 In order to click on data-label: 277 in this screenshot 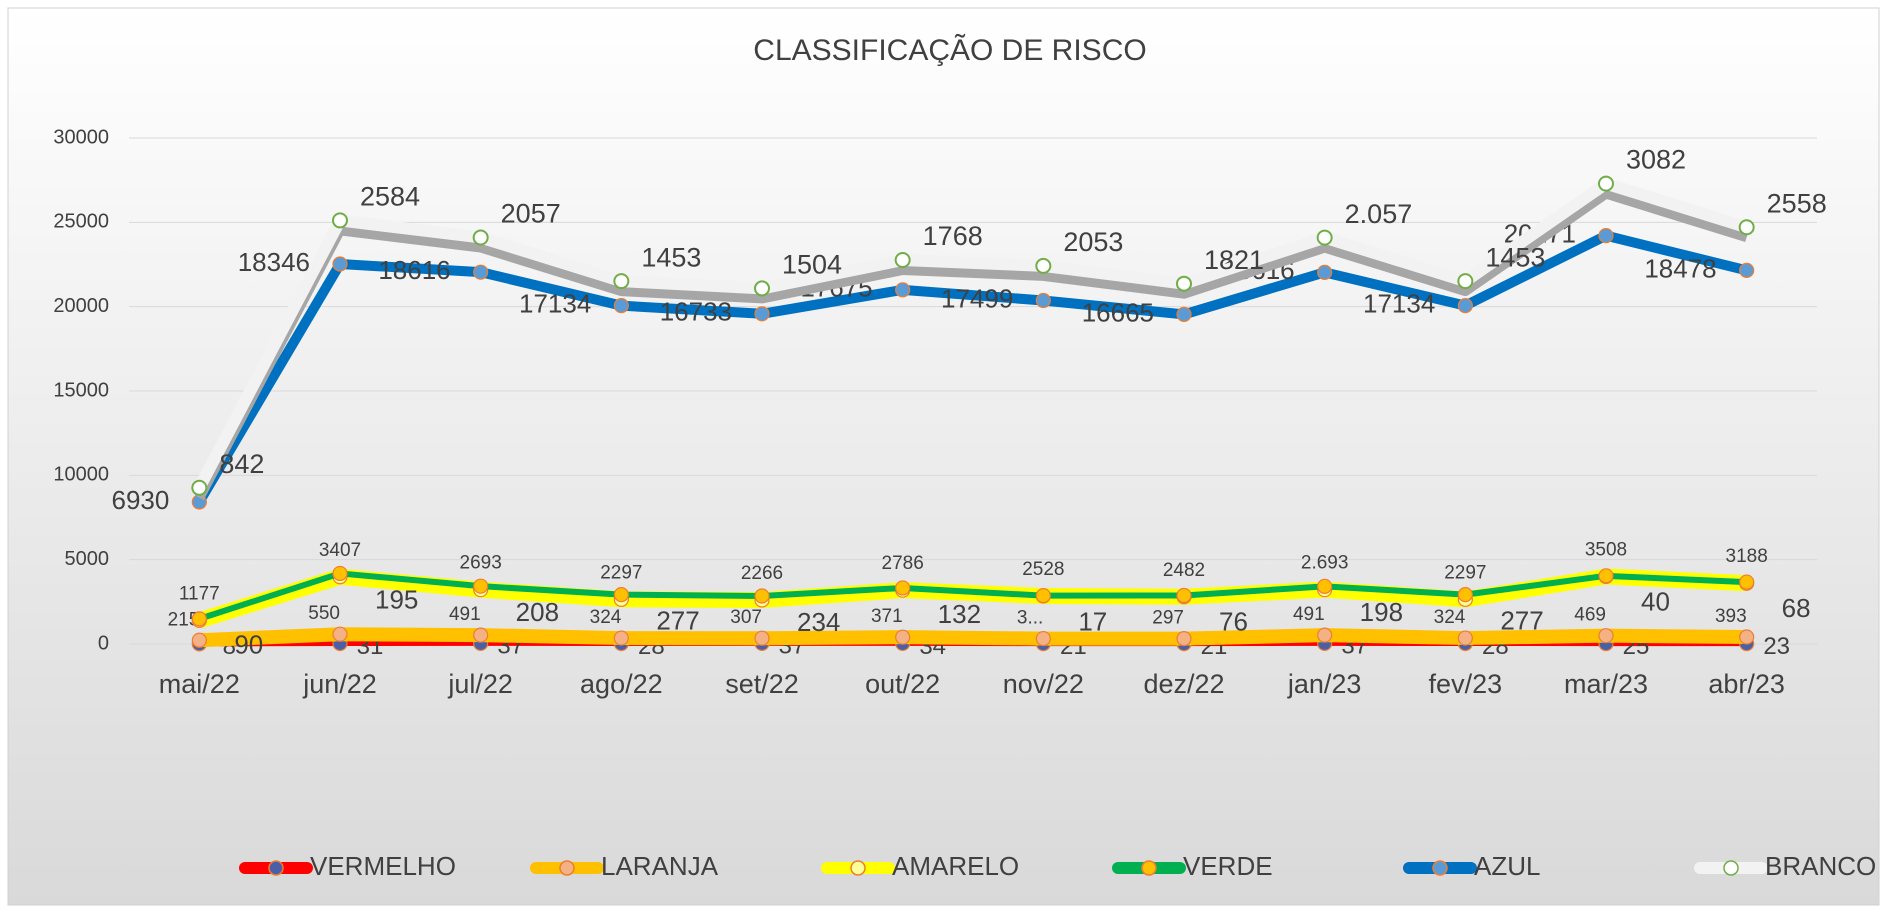, I will do `click(1521, 621)`.